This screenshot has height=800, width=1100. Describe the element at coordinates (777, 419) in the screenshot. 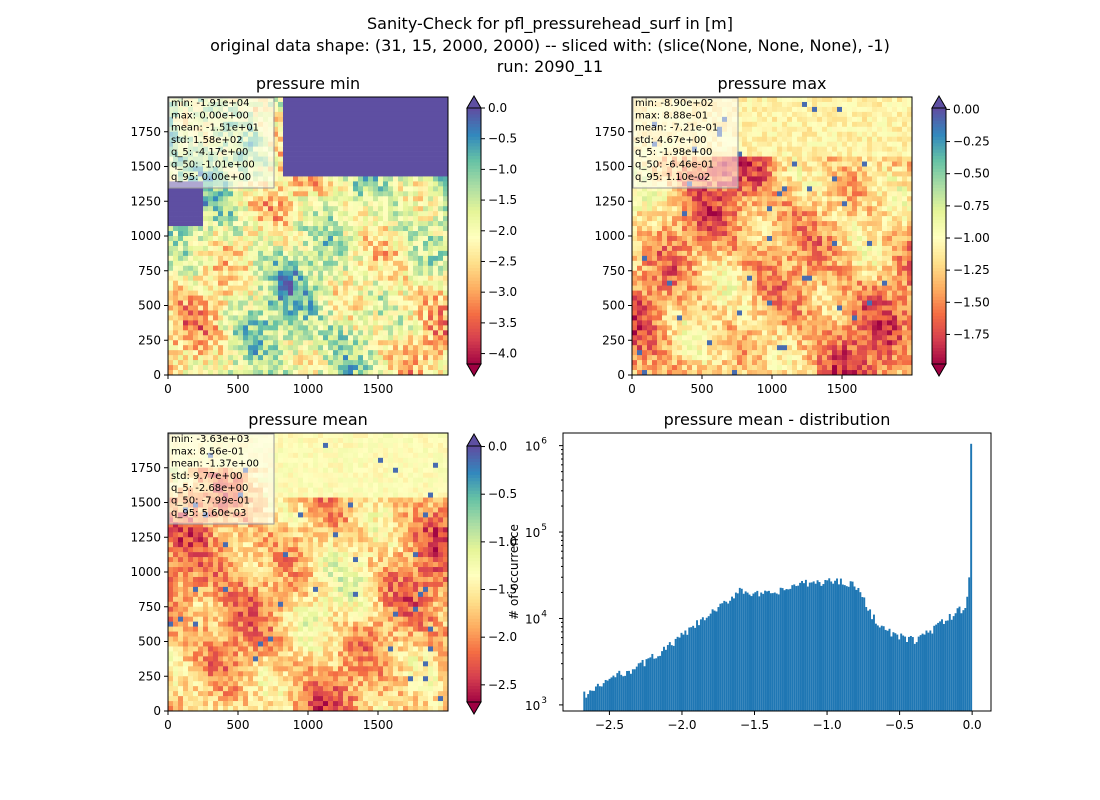

I see `panel-title: pressure mean - distribution` at that location.